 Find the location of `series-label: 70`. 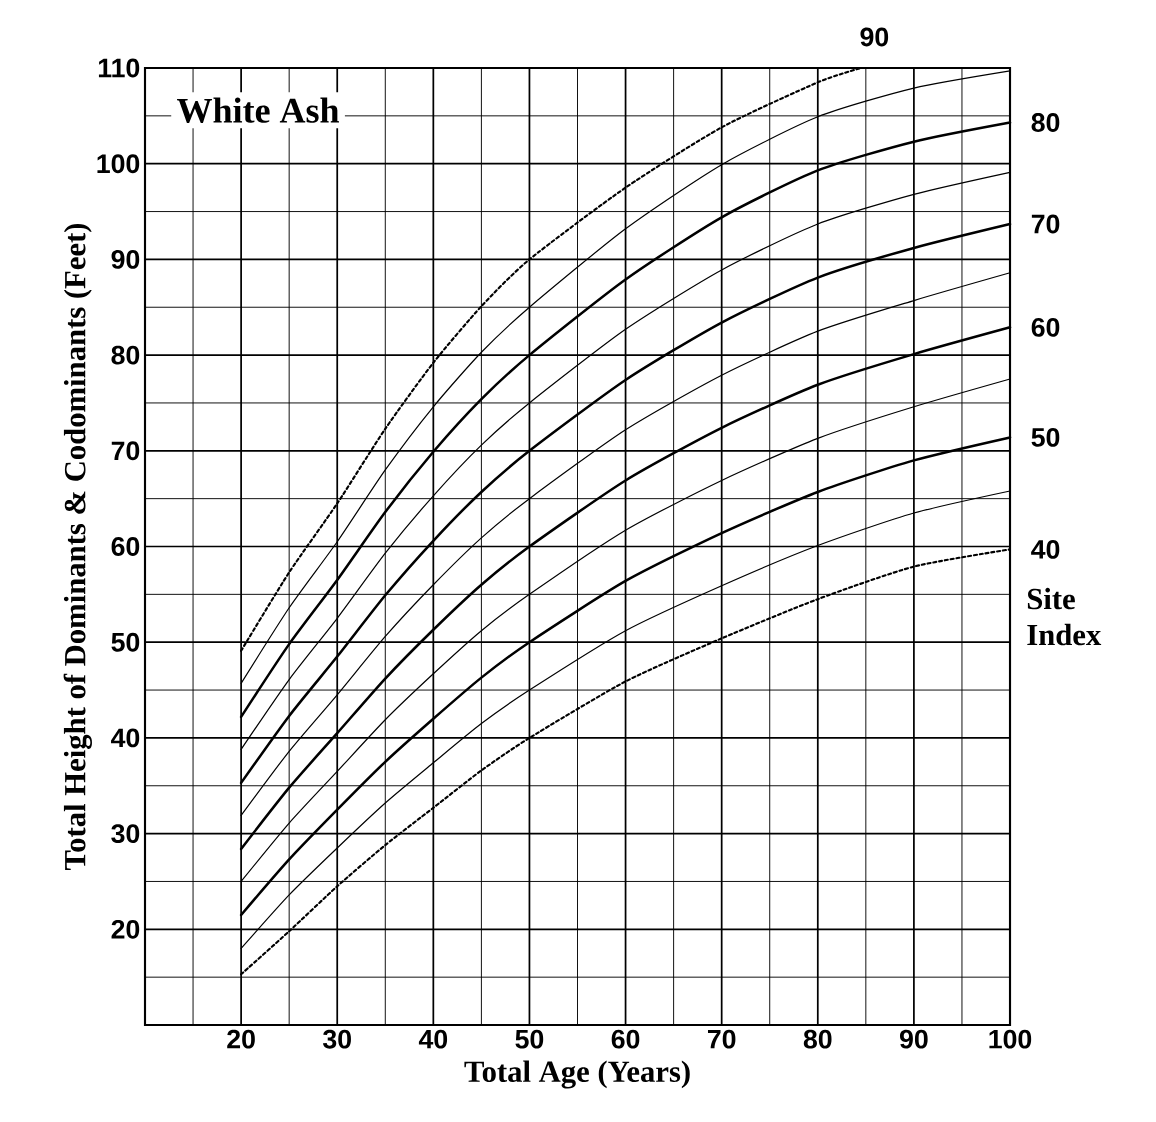

series-label: 70 is located at coordinates (1045, 224).